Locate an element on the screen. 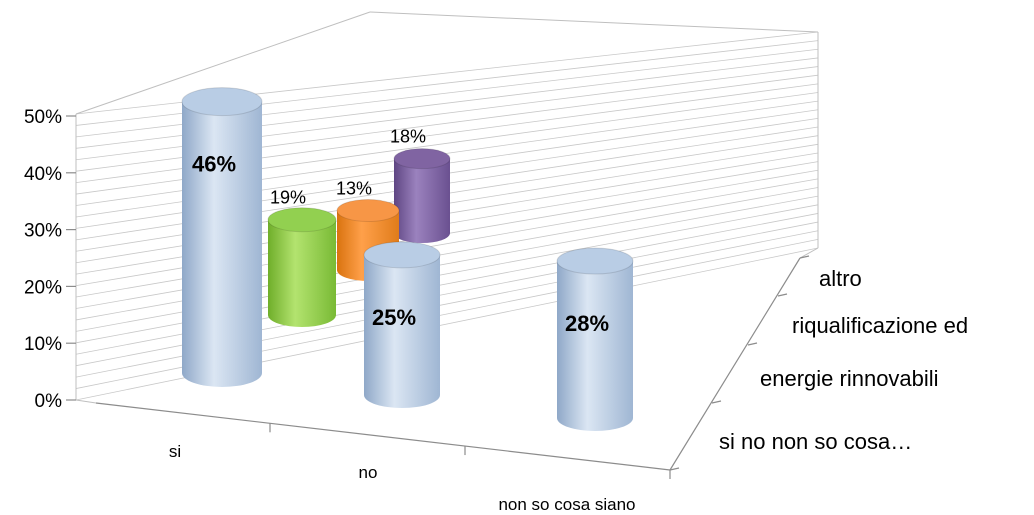 The height and width of the screenshot is (515, 1034). bar-energie-0: 19% is located at coordinates (302, 257).